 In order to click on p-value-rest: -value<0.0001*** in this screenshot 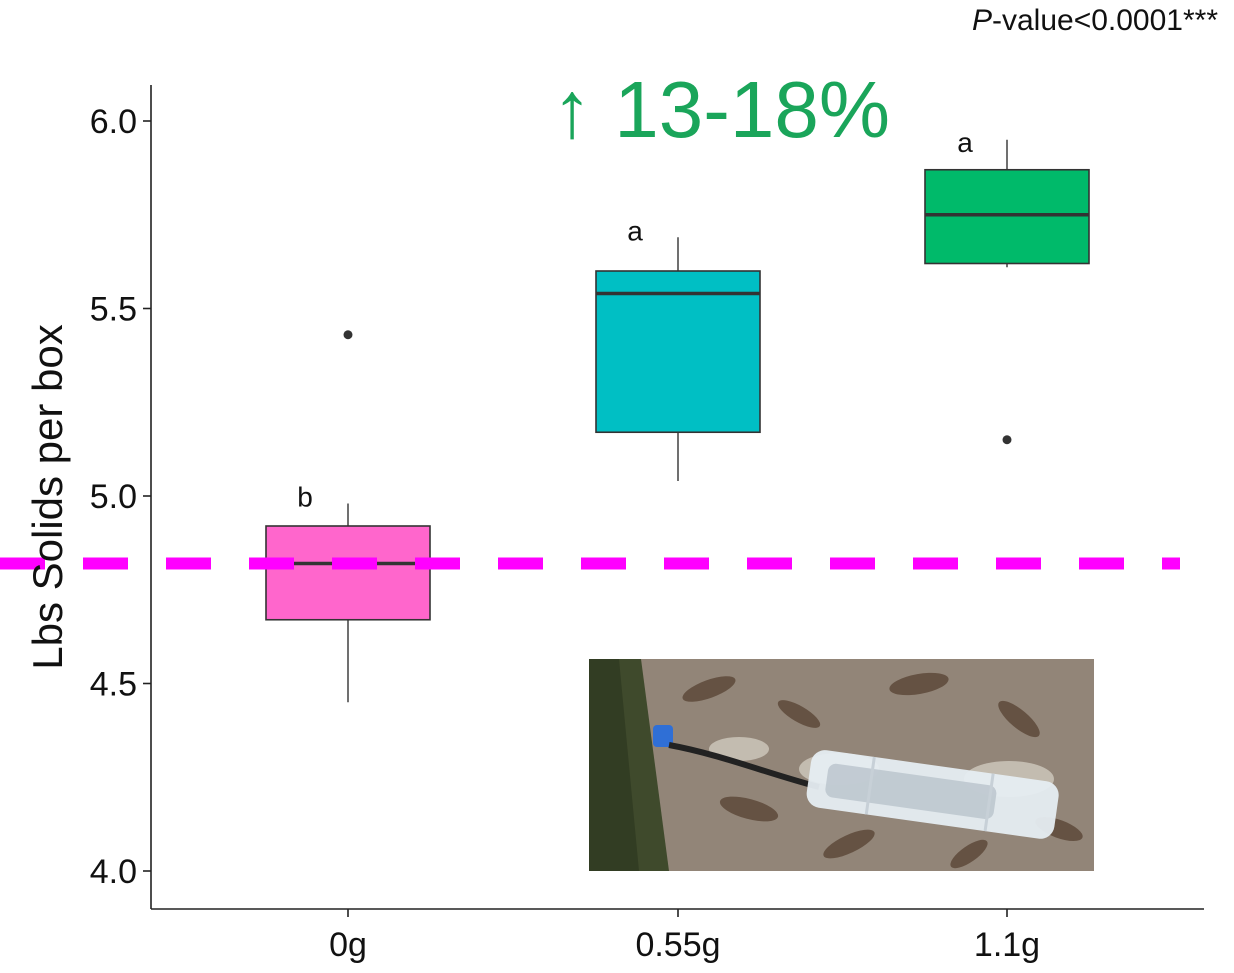, I will do `click(1104, 20)`.